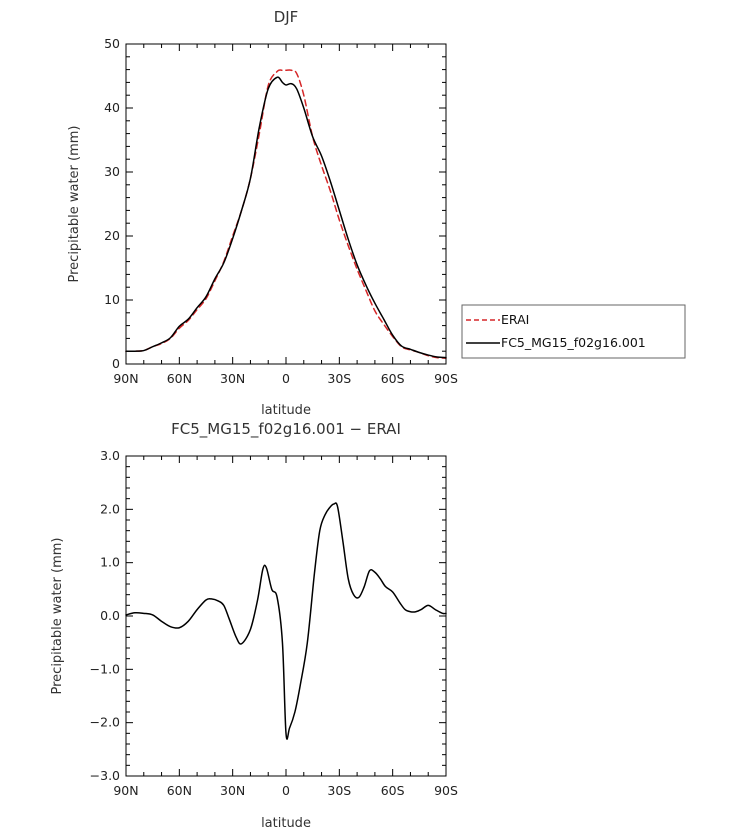 The width and height of the screenshot is (733, 833). What do you see at coordinates (112, 107) in the screenshot?
I see `y-tick-label: 40` at bounding box center [112, 107].